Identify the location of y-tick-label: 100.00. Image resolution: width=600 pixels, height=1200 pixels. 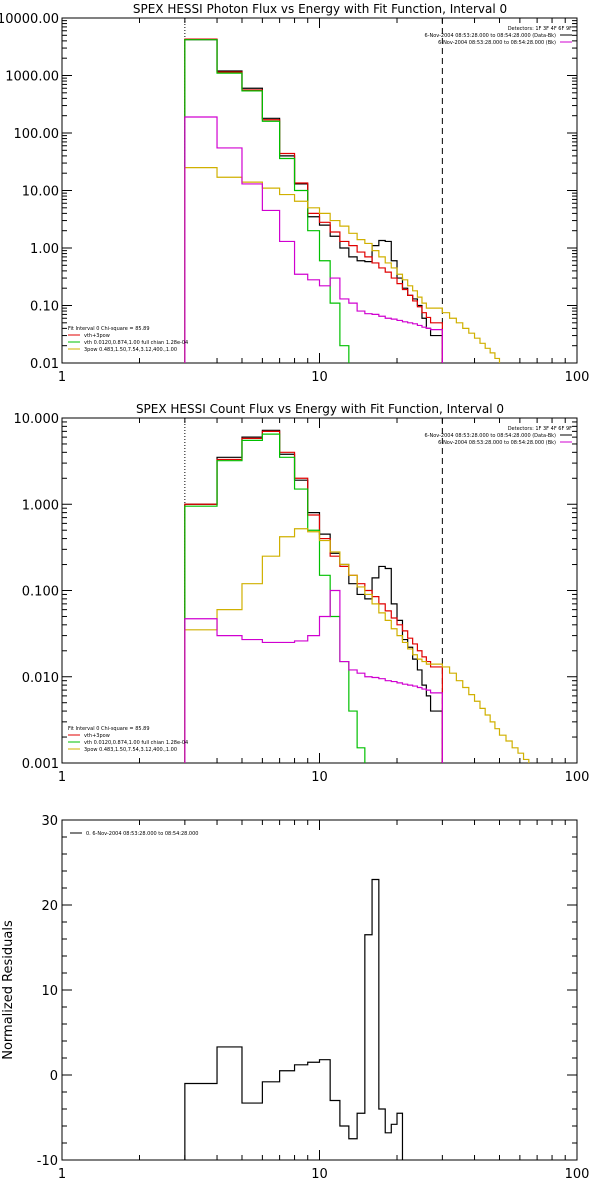
(37, 134).